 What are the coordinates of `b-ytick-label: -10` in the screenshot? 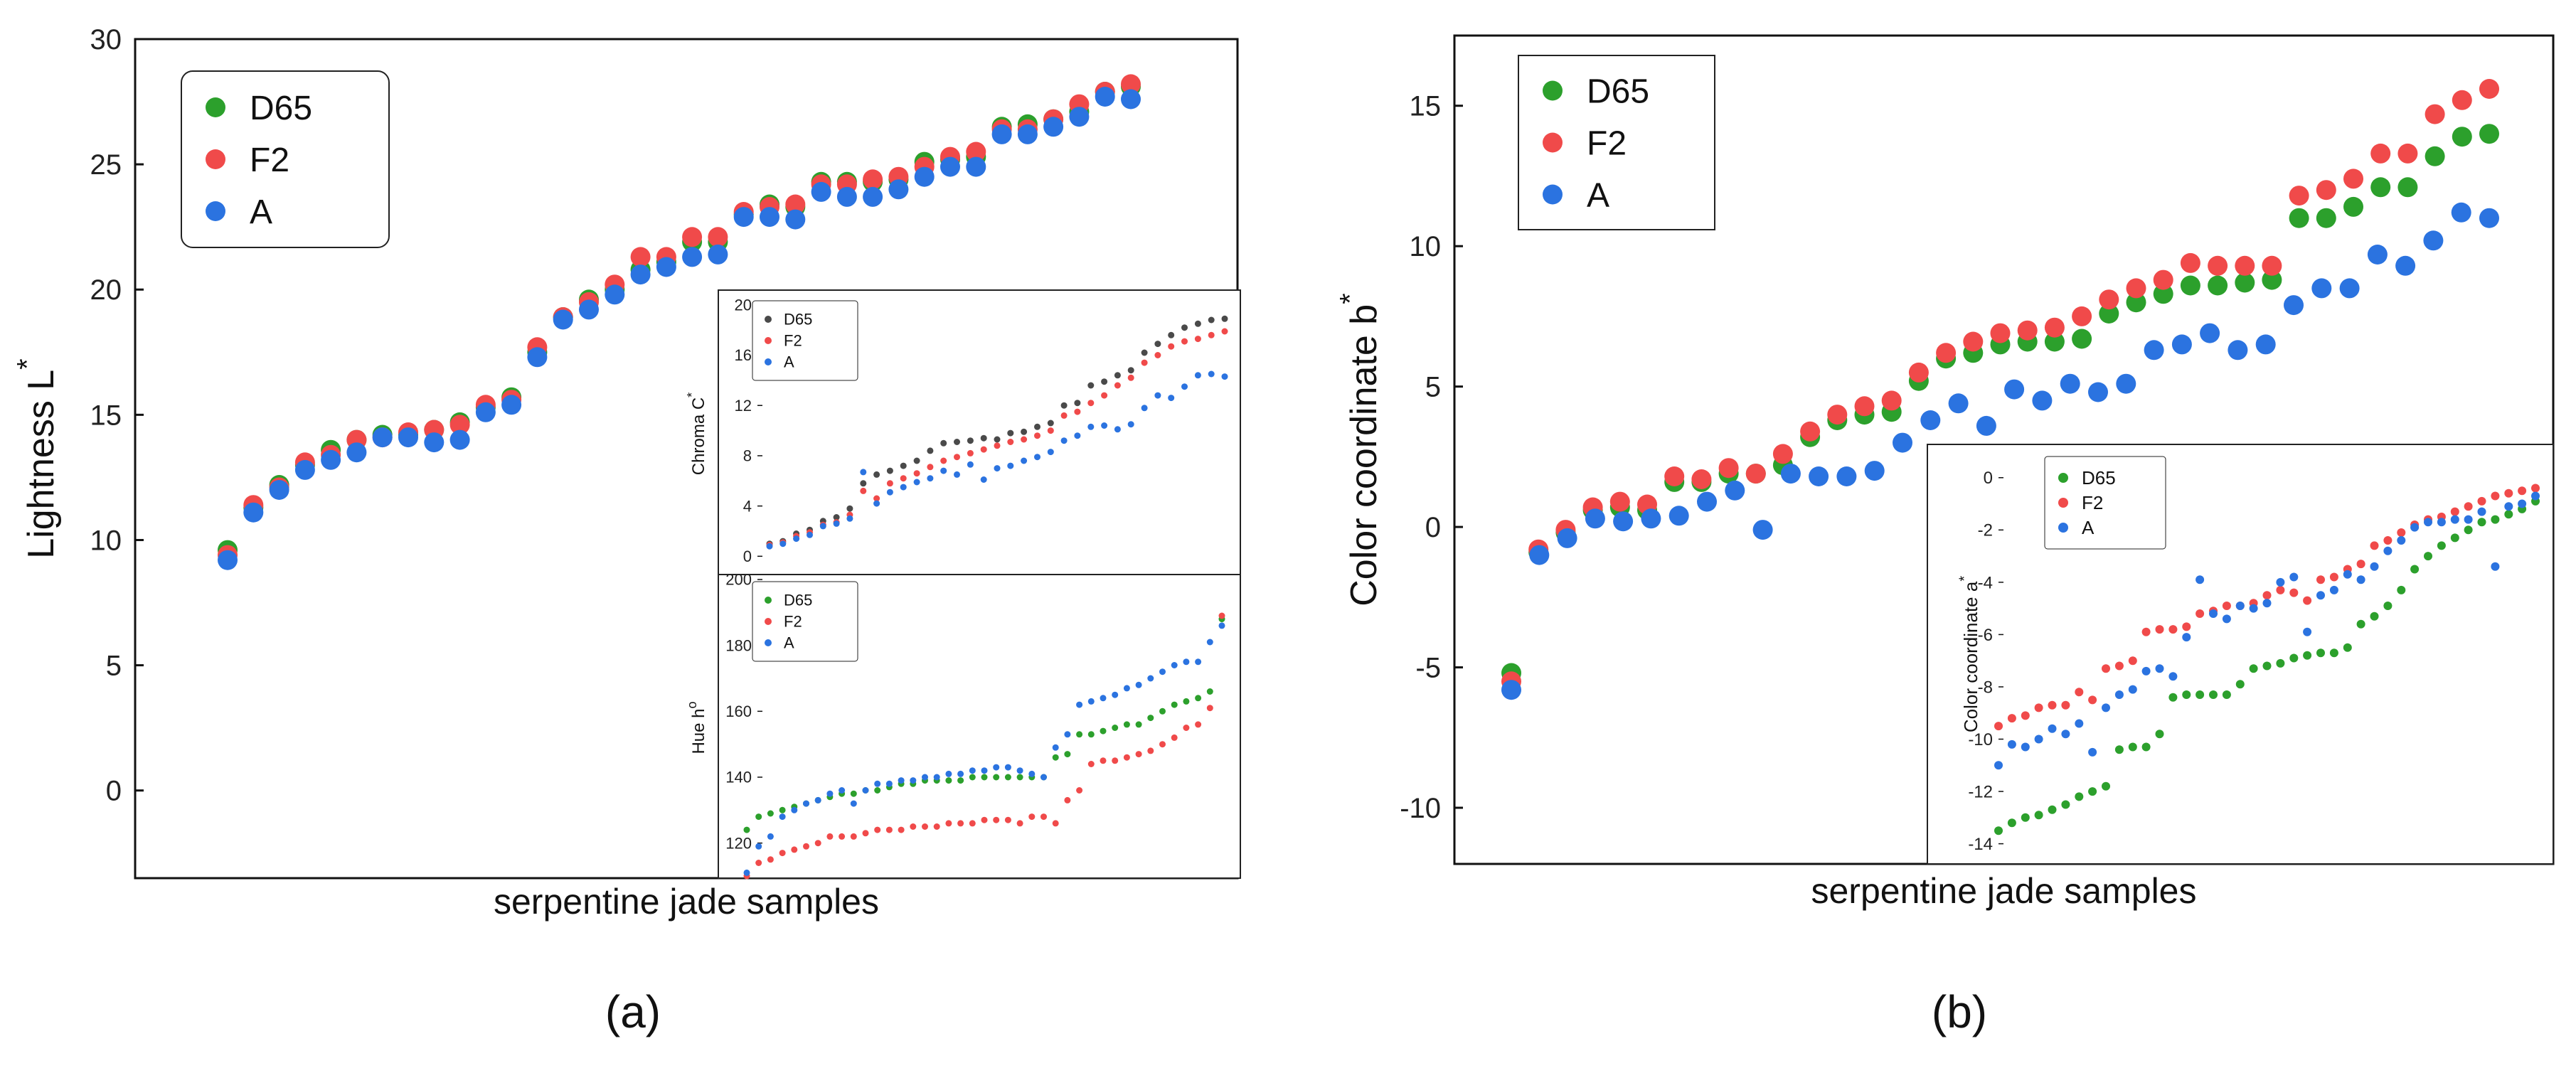 It's located at (1420, 808).